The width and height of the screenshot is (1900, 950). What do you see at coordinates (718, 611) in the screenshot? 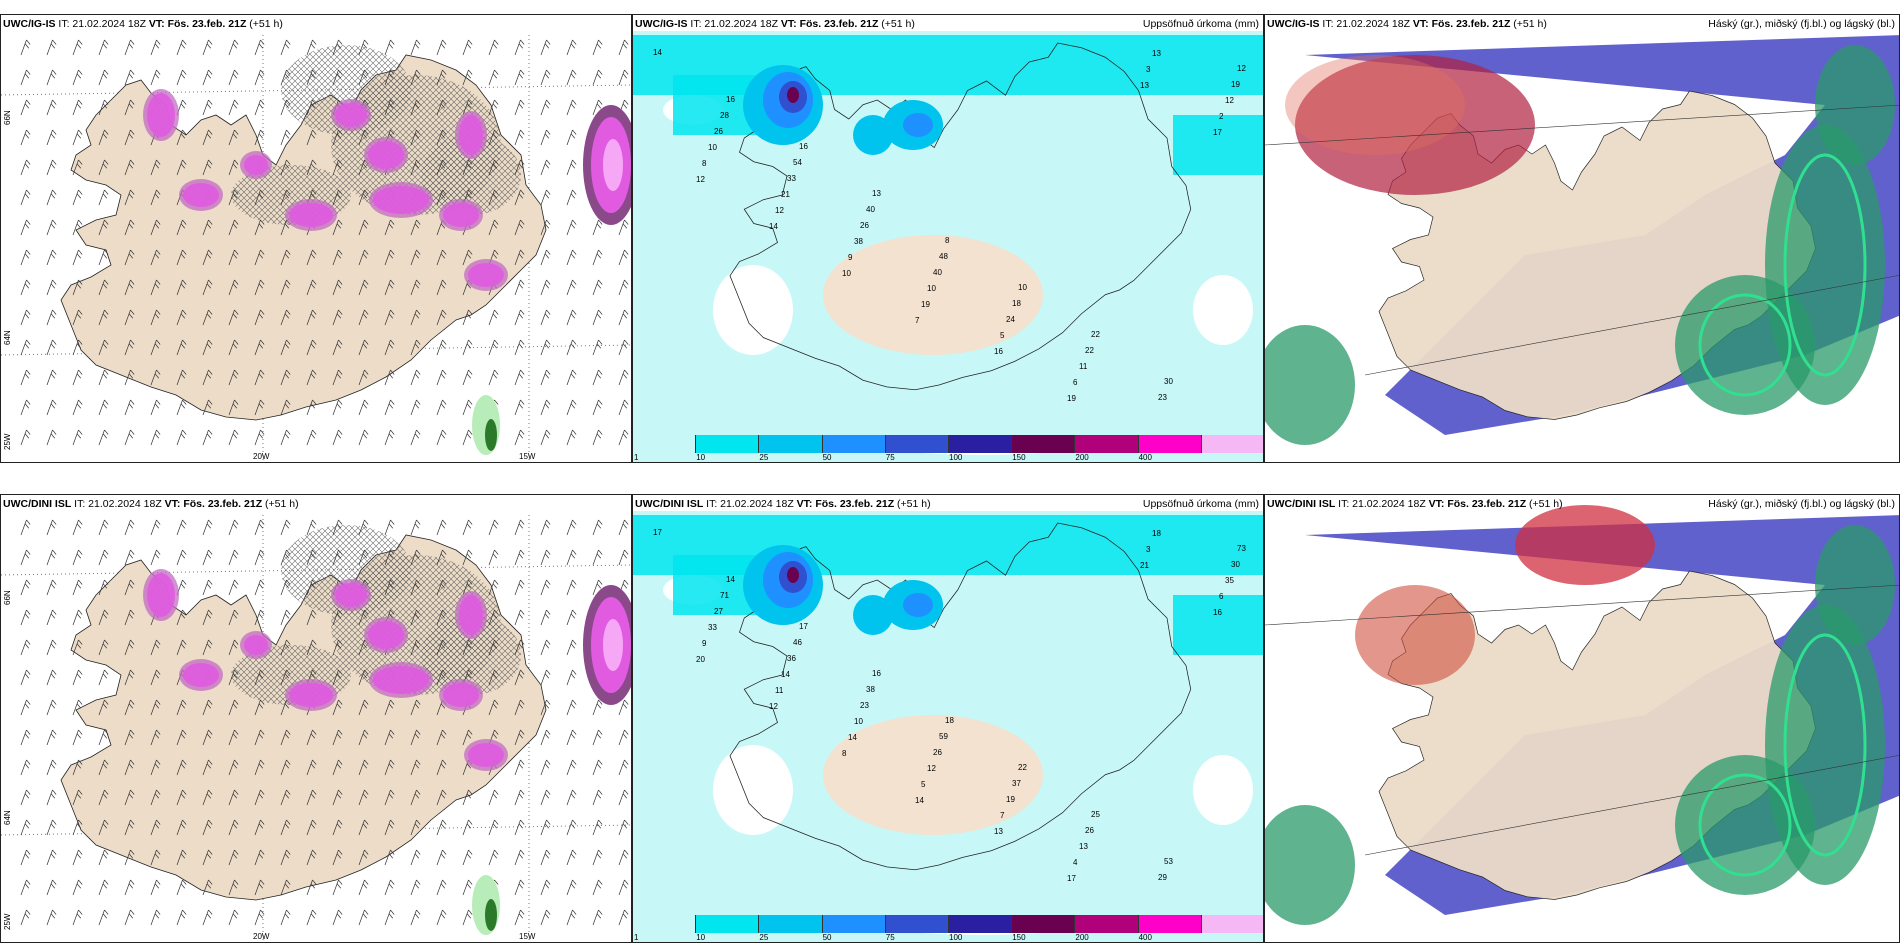
I see `precip-value-label: 27` at bounding box center [718, 611].